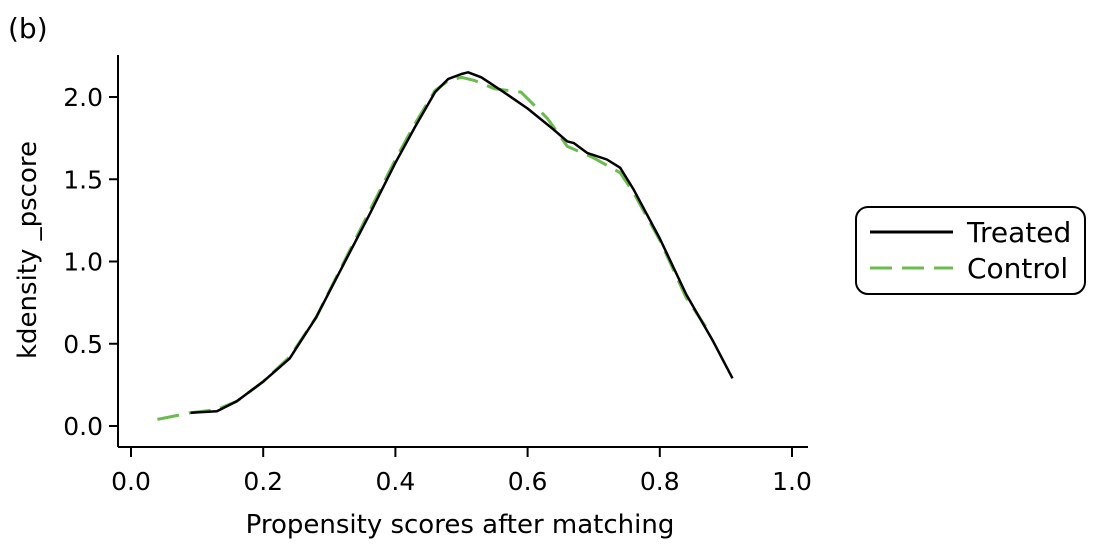 This screenshot has height=548, width=1093. What do you see at coordinates (1017, 268) in the screenshot?
I see `legend-label-control: Control` at bounding box center [1017, 268].